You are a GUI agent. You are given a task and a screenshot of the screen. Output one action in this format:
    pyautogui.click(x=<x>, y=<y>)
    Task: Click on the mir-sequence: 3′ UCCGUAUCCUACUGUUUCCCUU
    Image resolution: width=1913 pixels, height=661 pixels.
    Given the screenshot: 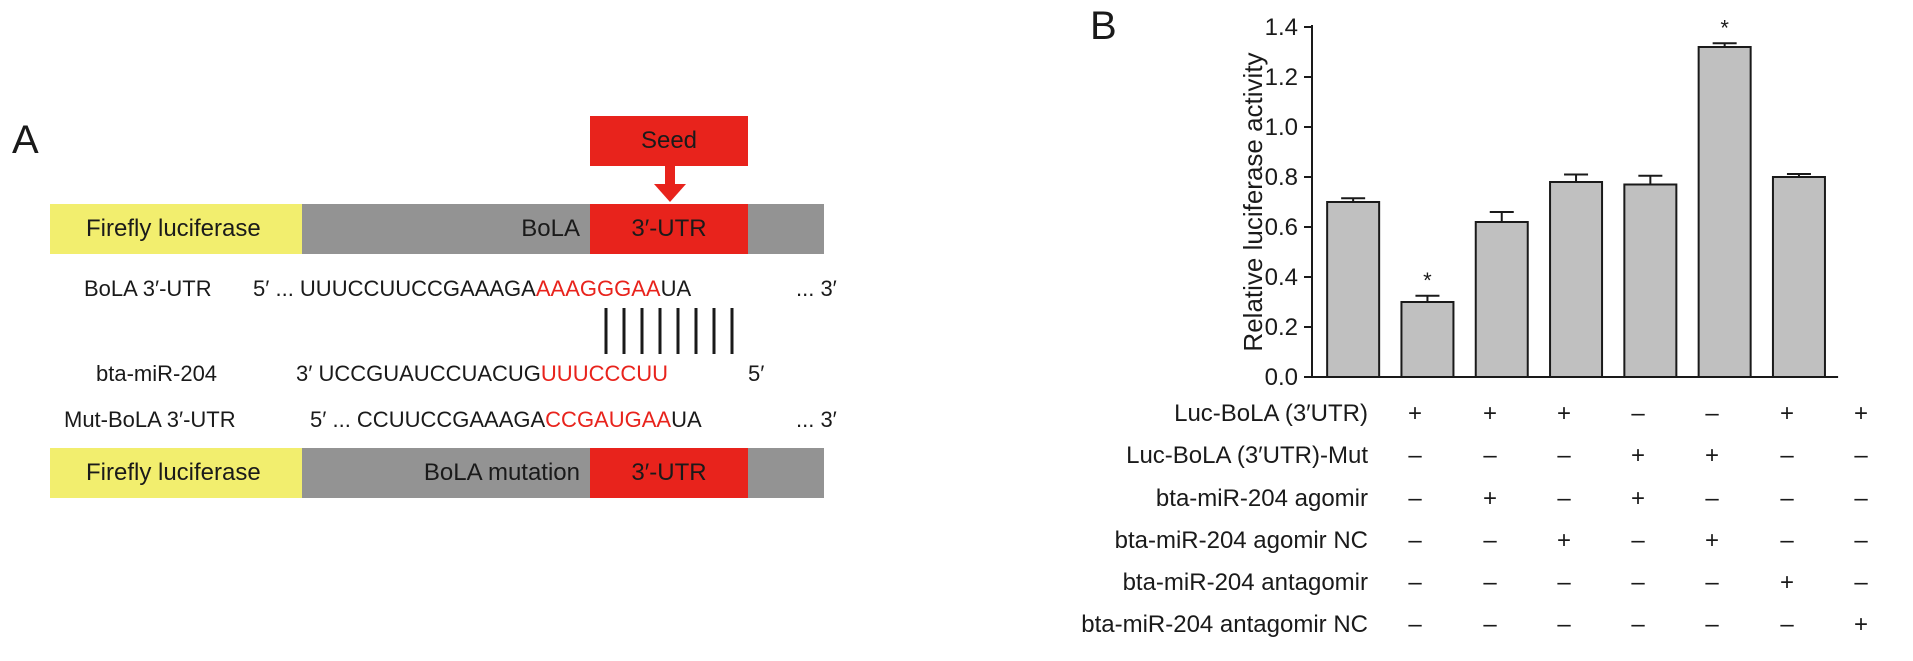 What is the action you would take?
    pyautogui.click(x=482, y=374)
    